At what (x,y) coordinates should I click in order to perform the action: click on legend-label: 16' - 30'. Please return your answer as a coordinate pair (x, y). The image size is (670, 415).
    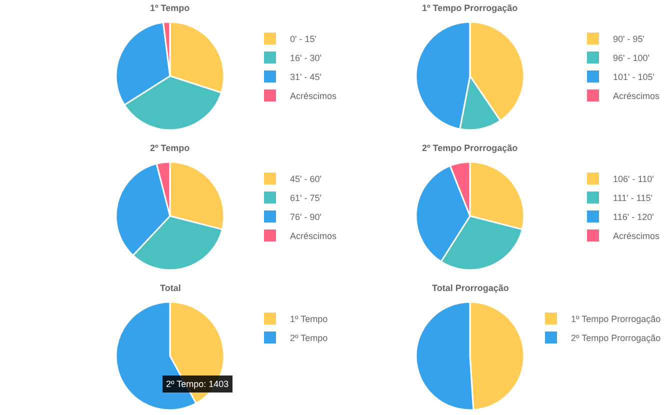
    Looking at the image, I should click on (306, 58).